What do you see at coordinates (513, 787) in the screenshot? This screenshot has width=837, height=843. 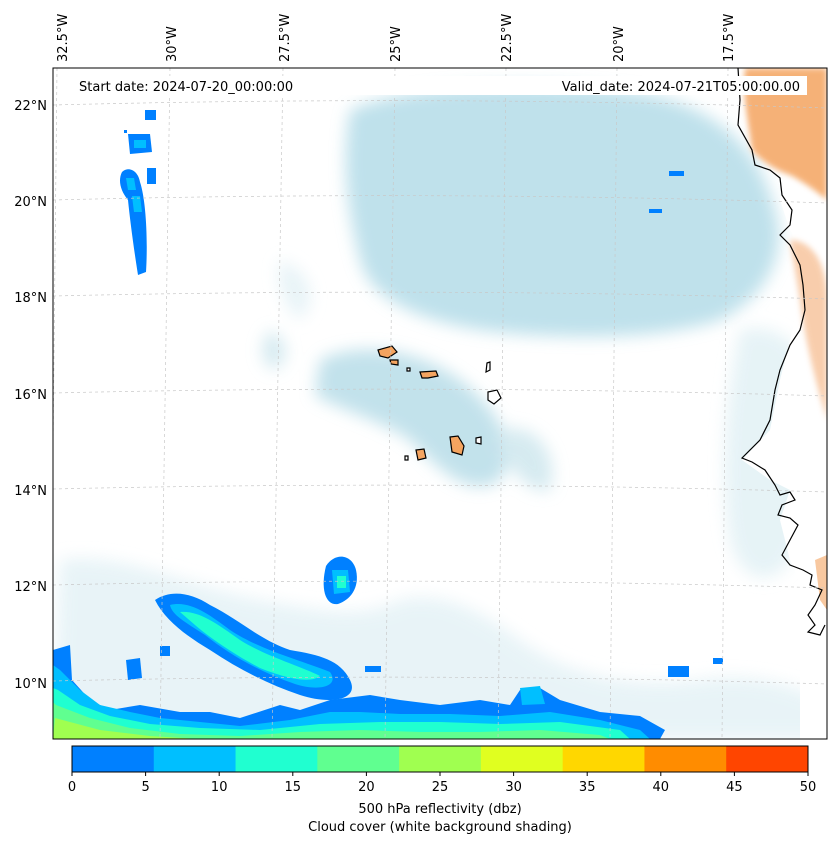 I see `colorbar-tick-label: 30` at bounding box center [513, 787].